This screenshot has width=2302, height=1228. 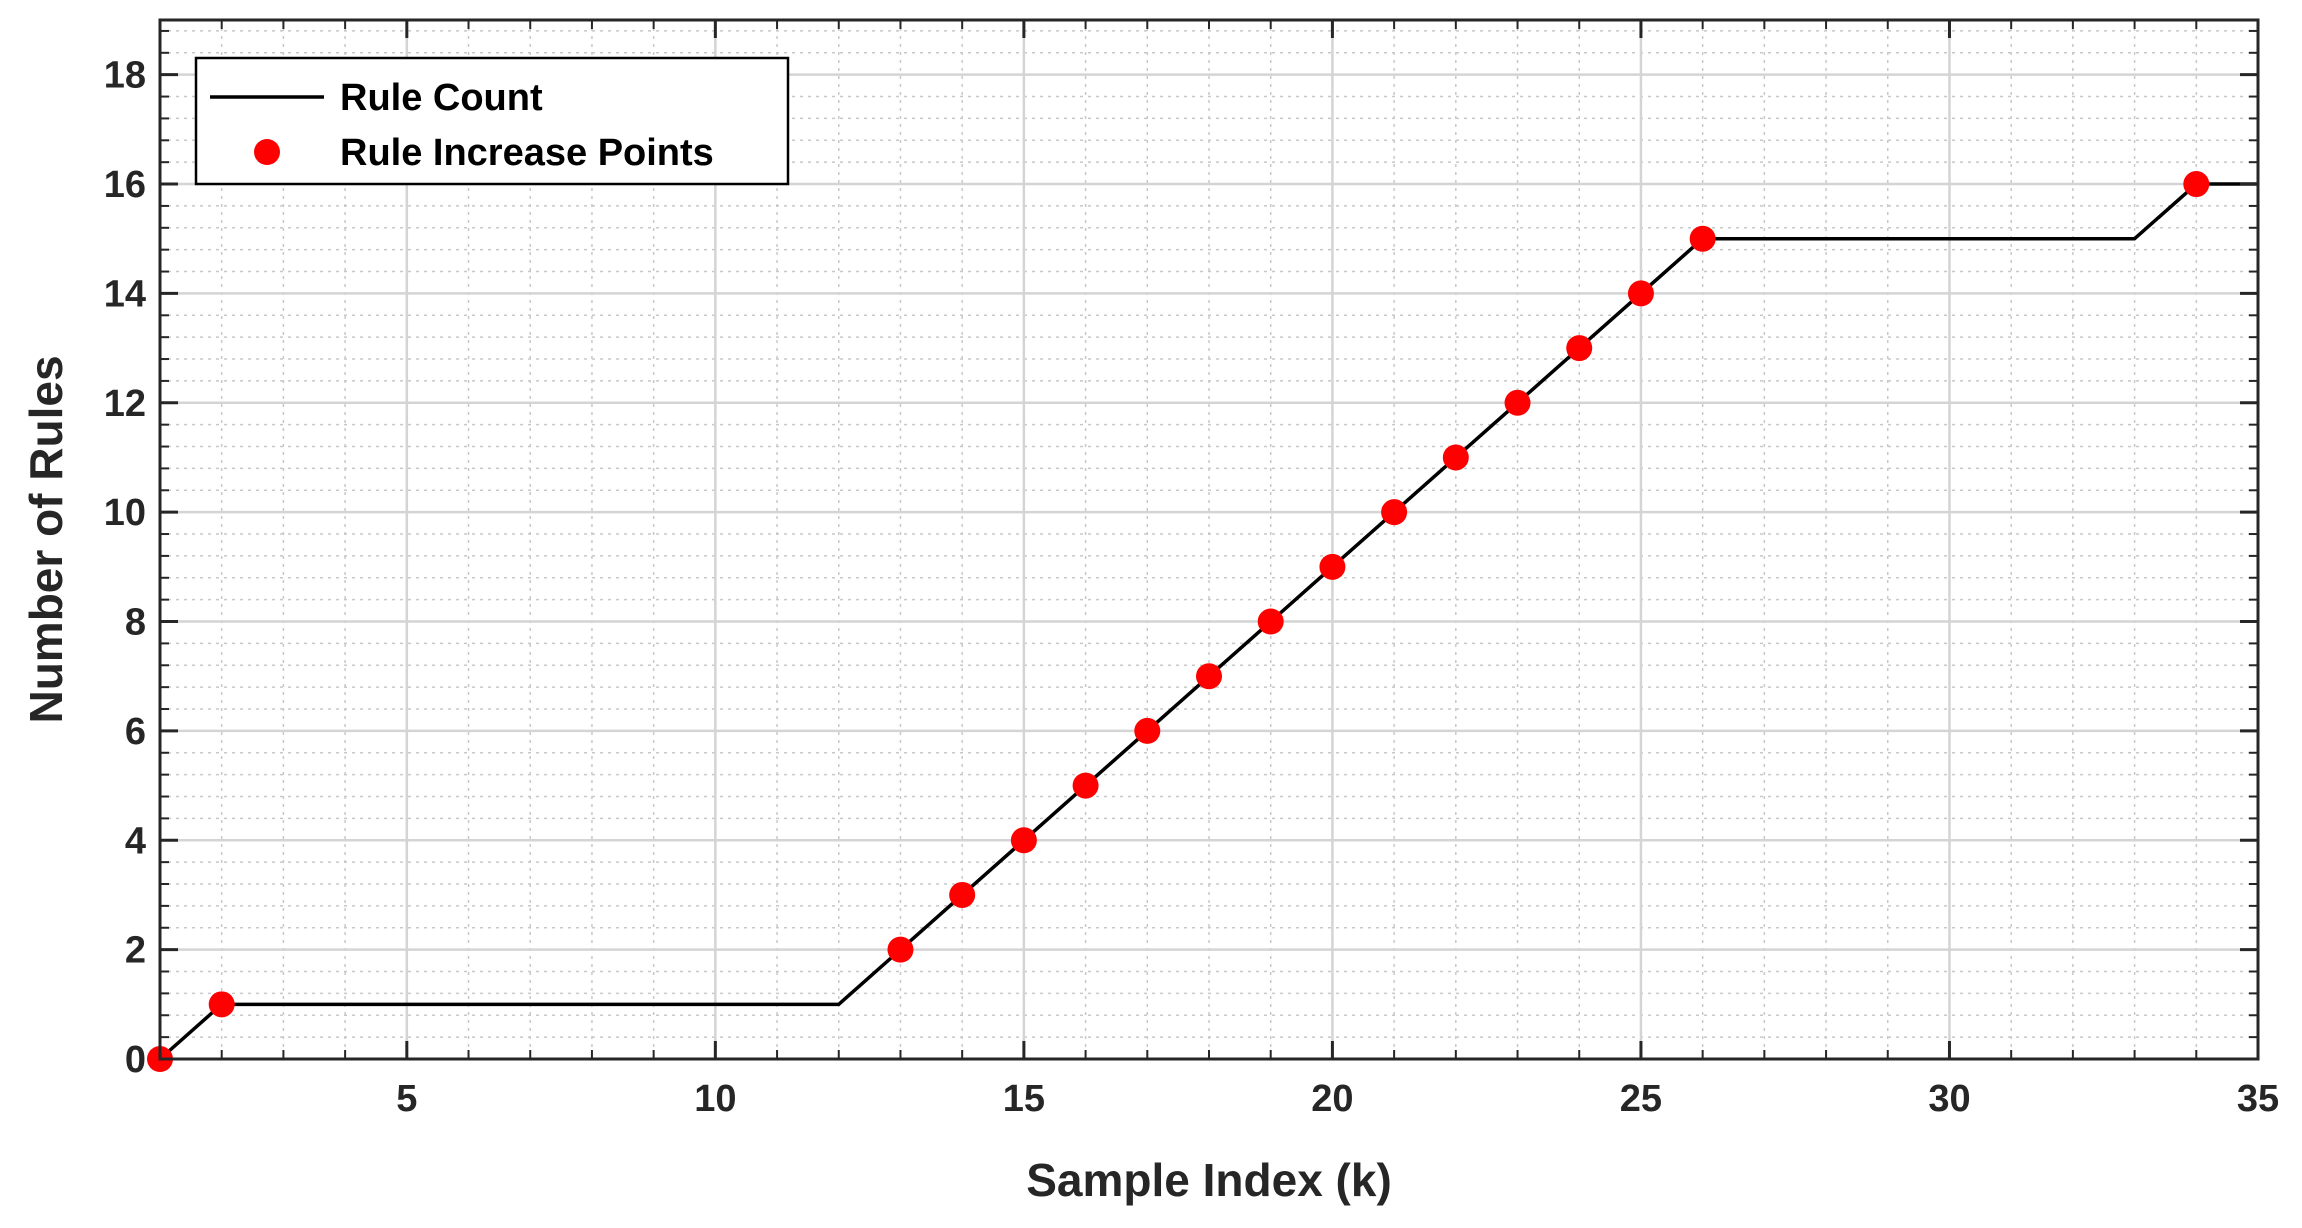 What do you see at coordinates (125, 76) in the screenshot?
I see `y-tick-label: 18` at bounding box center [125, 76].